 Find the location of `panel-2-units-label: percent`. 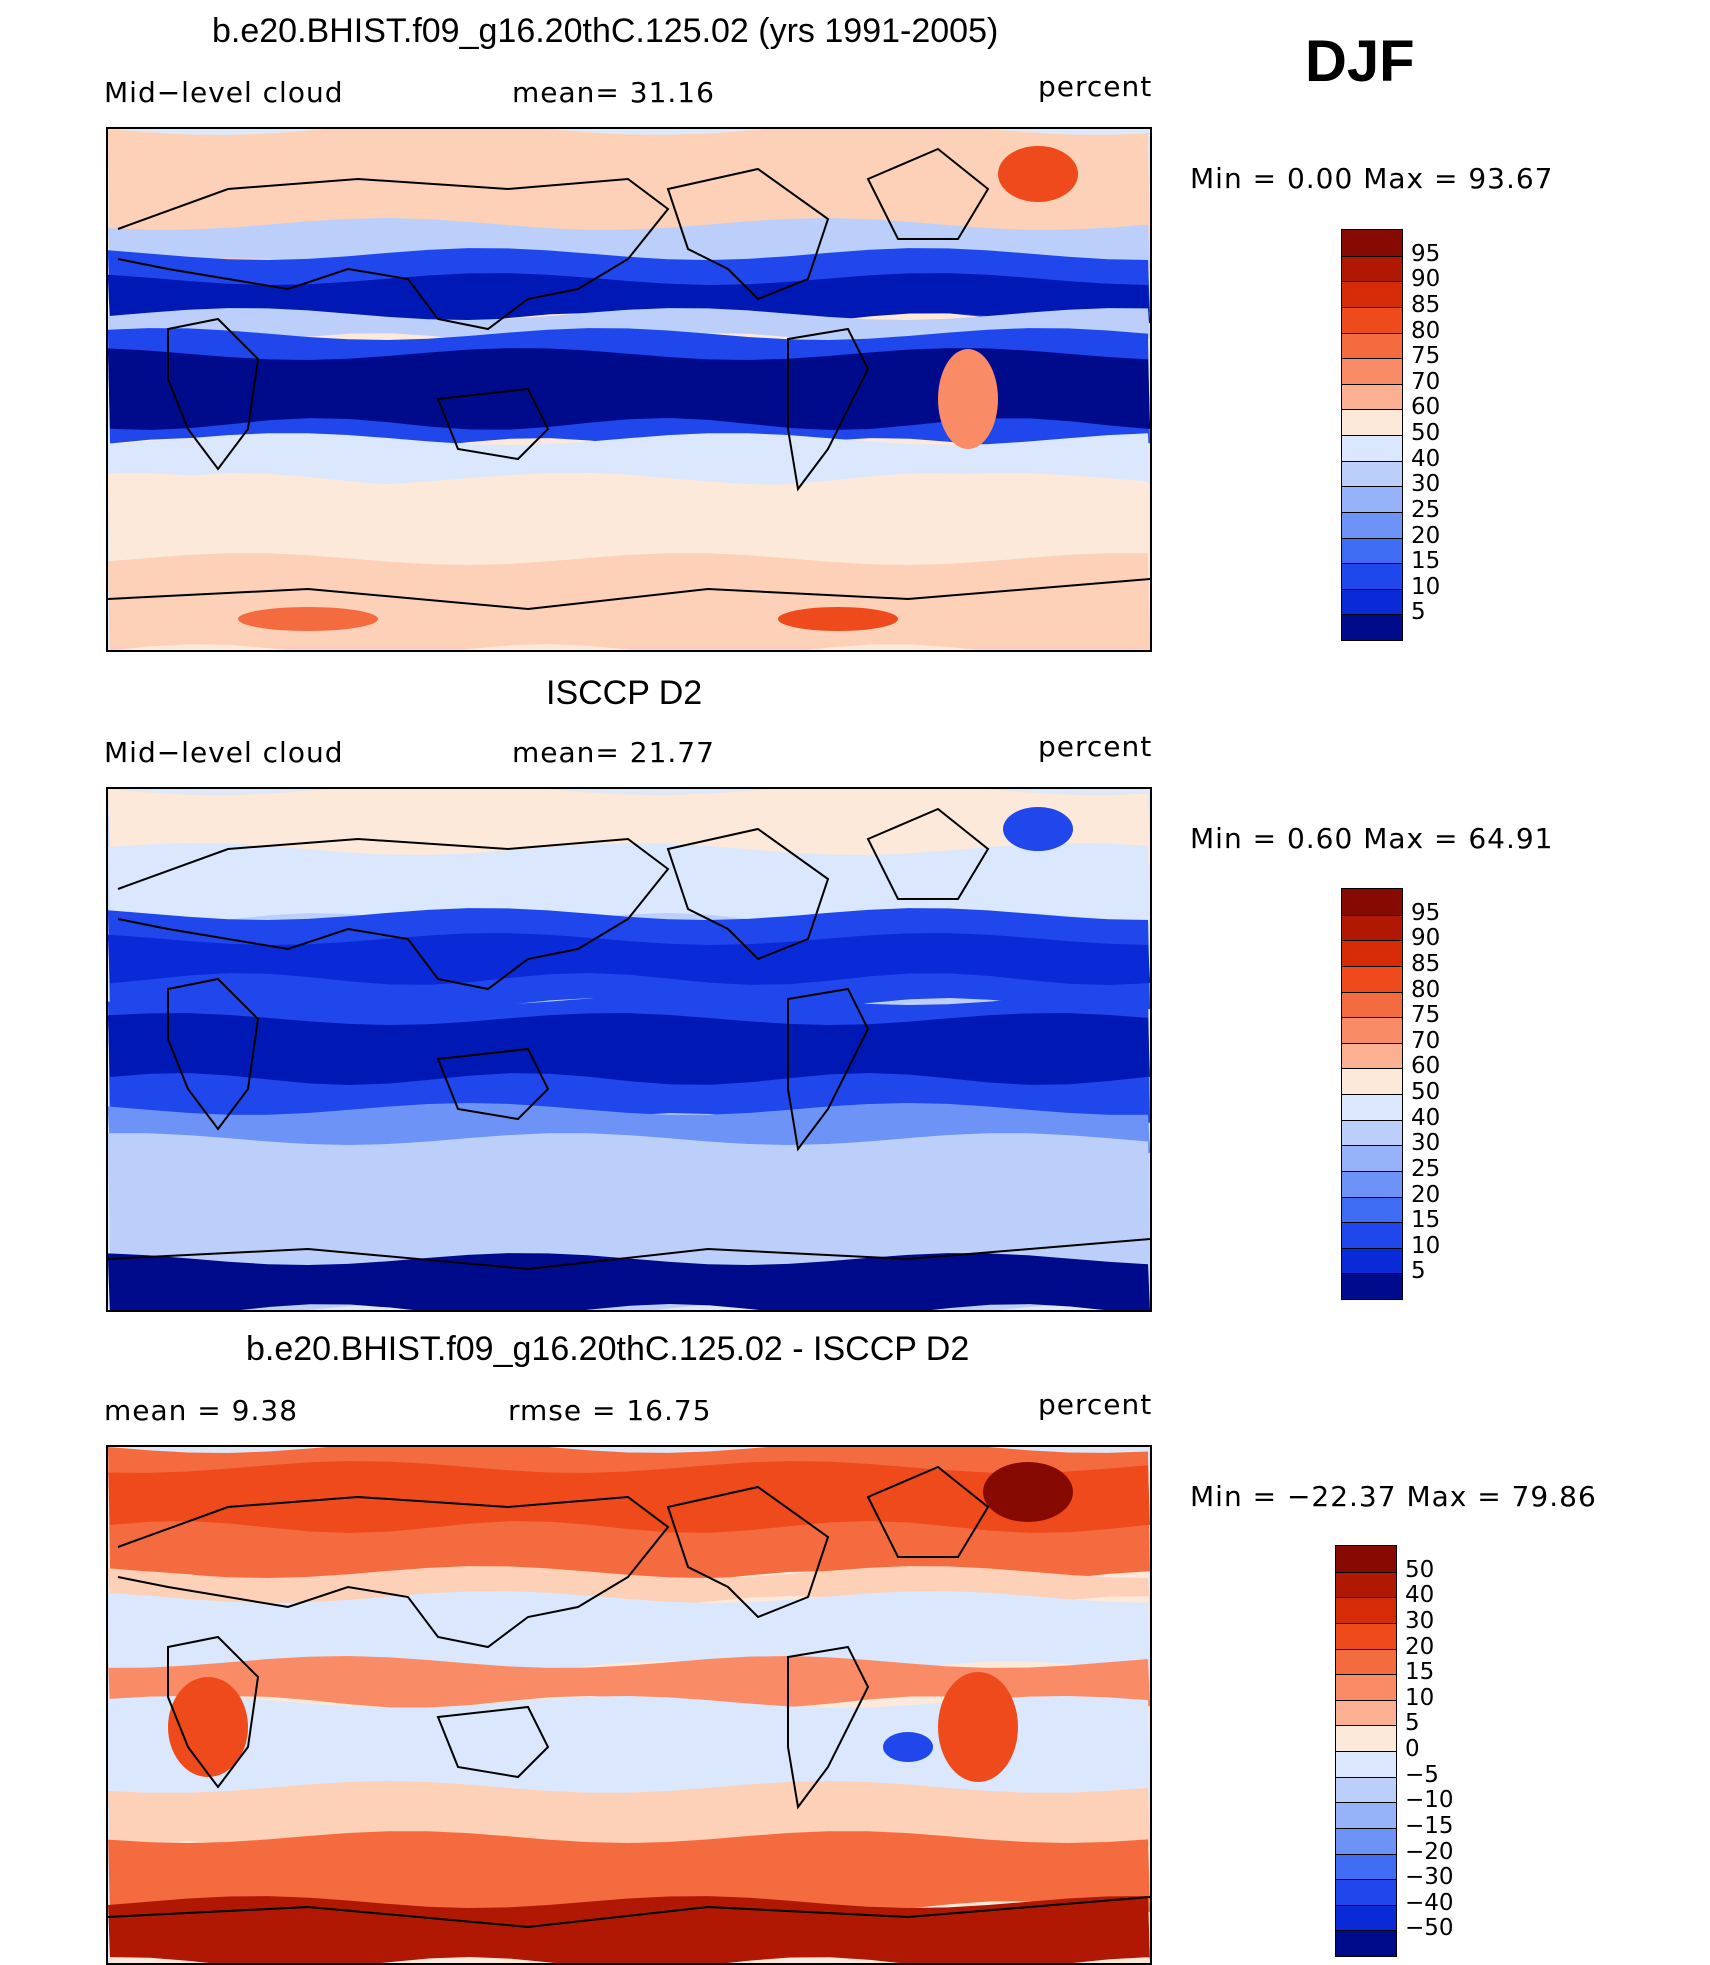

panel-2-units-label: percent is located at coordinates (1095, 746).